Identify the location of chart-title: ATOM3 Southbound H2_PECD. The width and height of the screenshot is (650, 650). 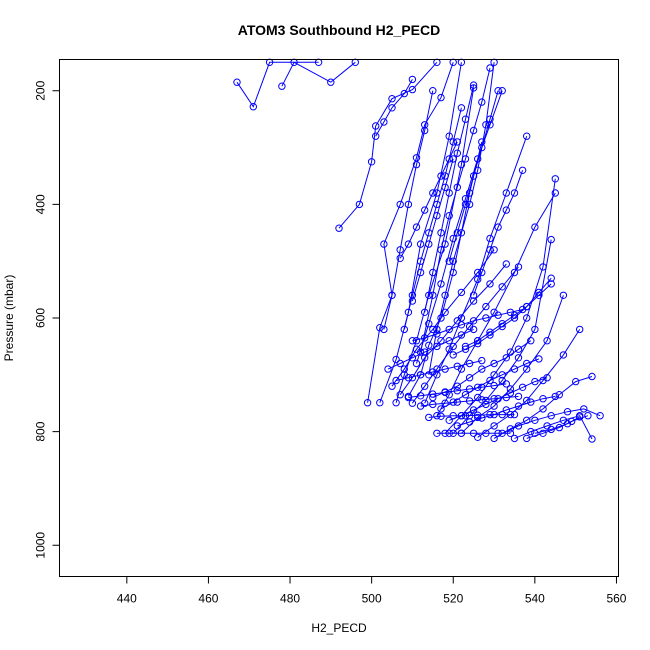
(339, 30).